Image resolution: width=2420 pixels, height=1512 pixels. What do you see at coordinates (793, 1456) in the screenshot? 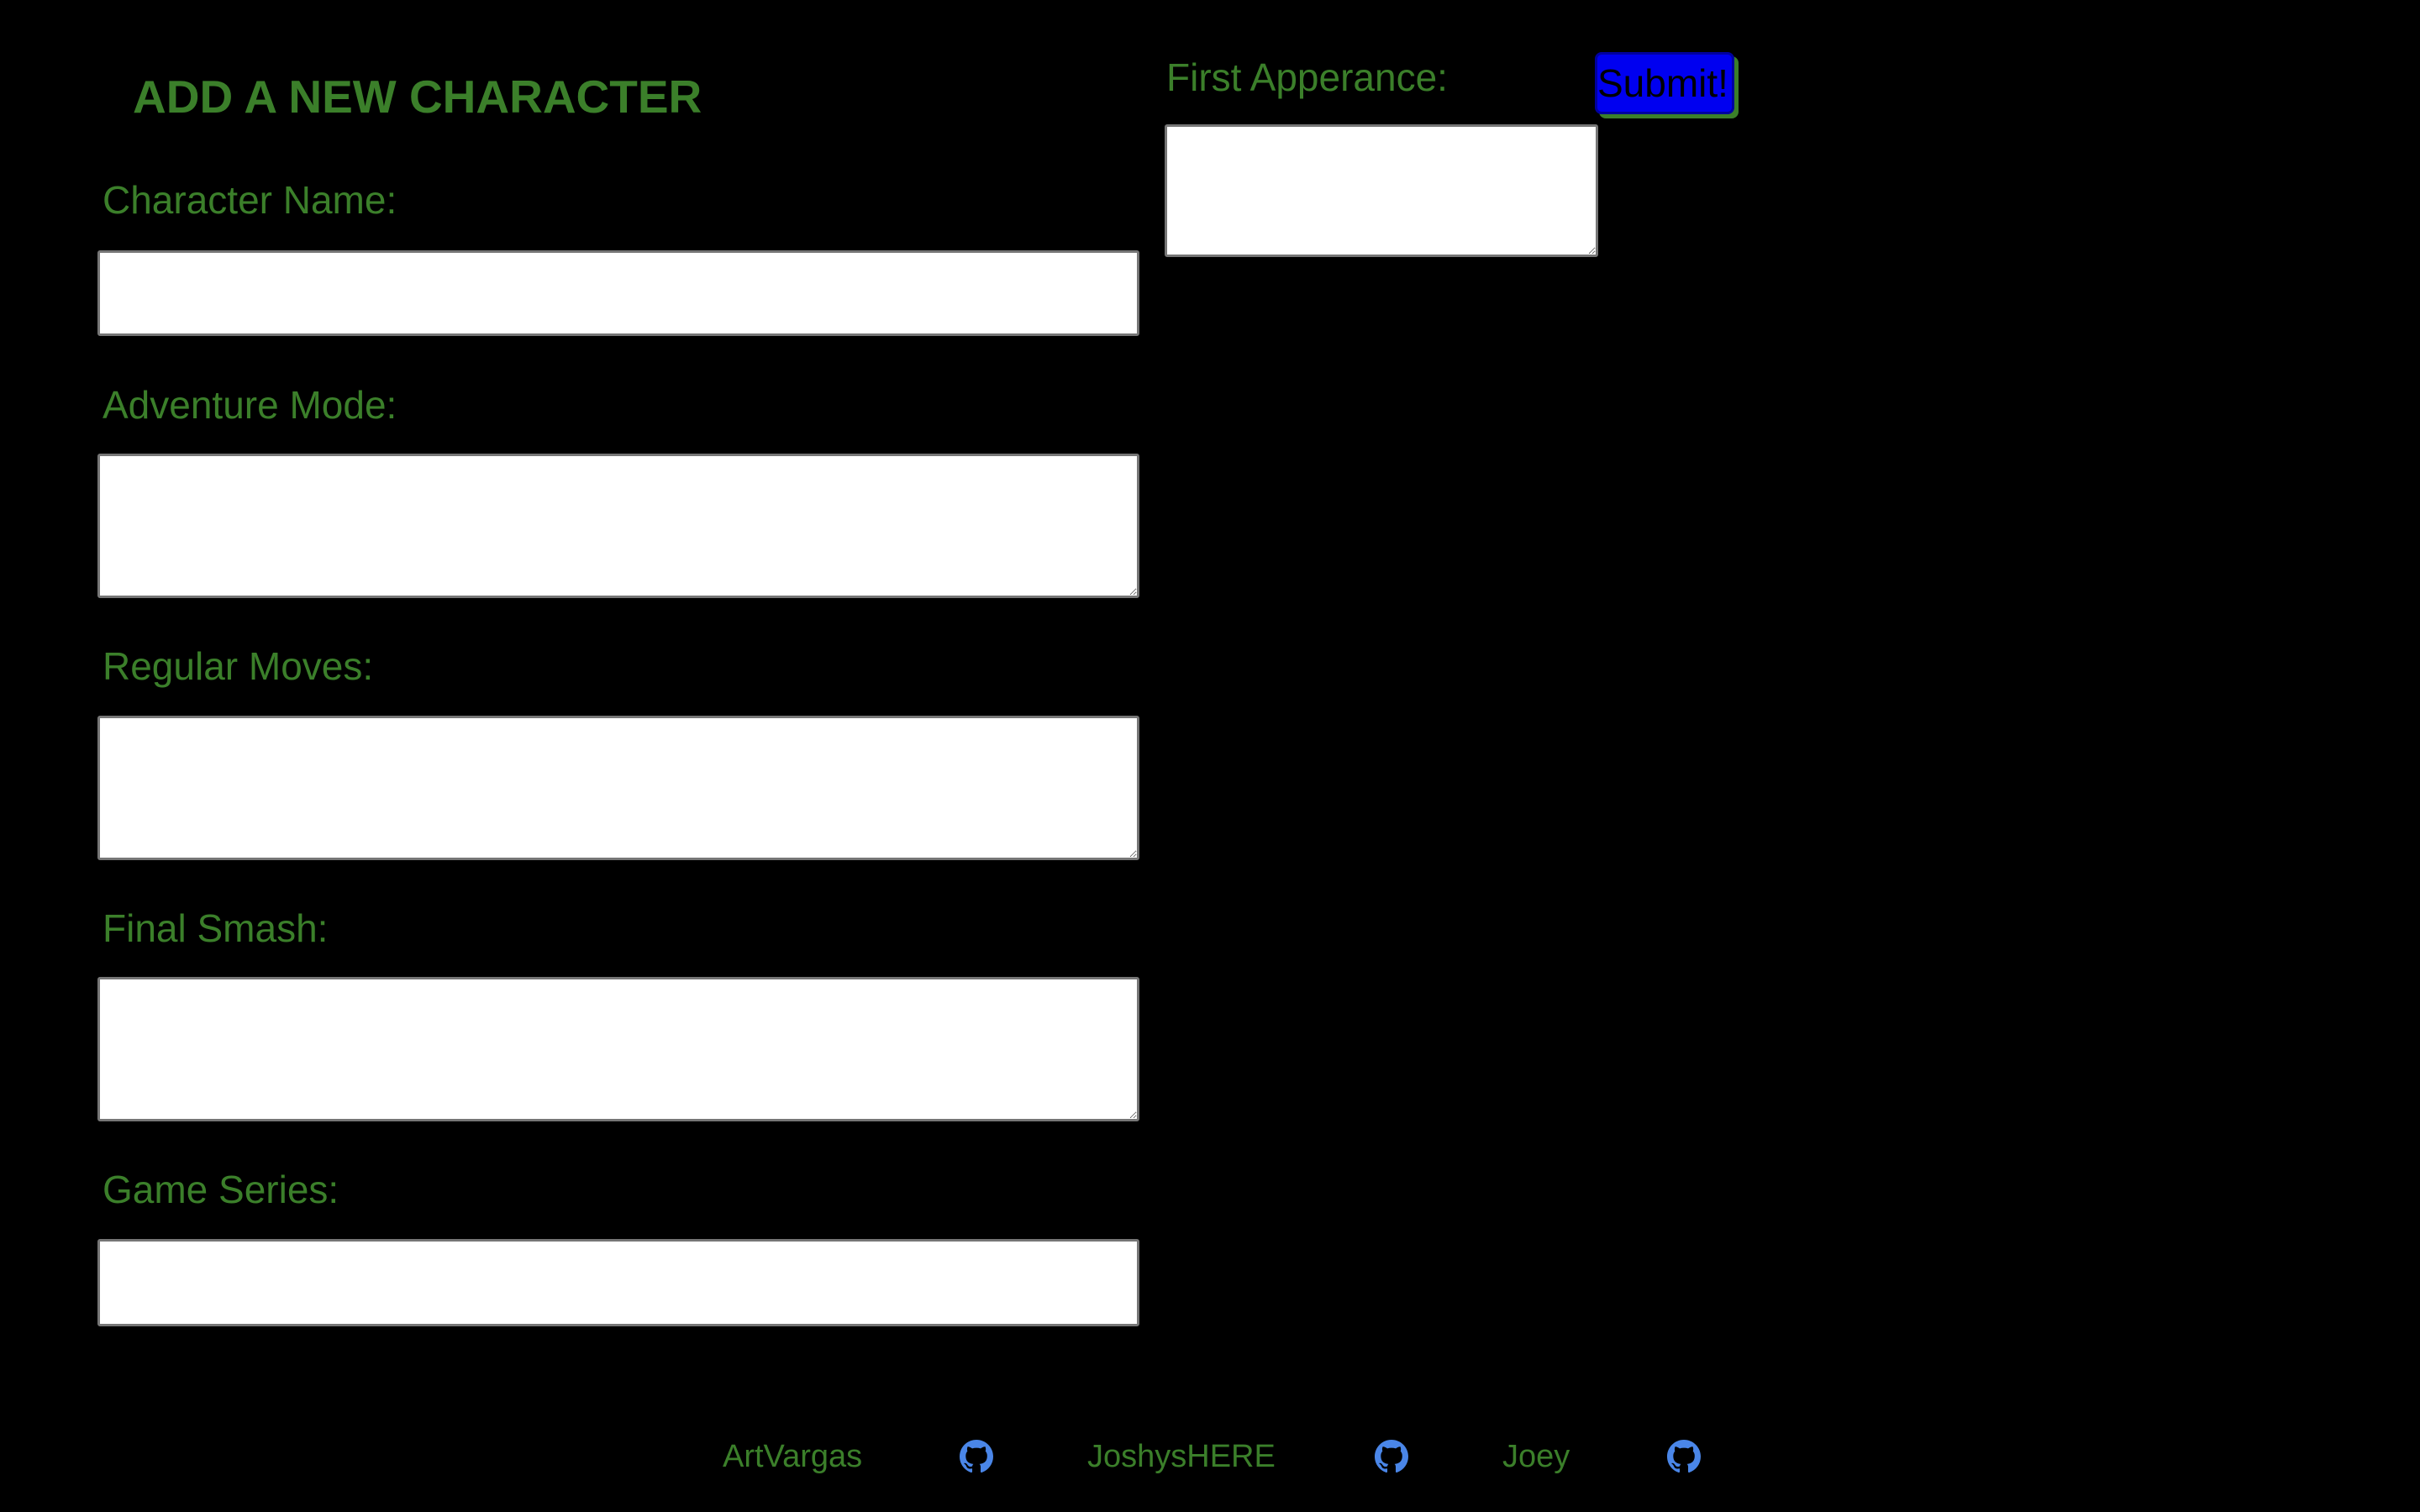
I see `author-name-artvargas: ArtVargas` at bounding box center [793, 1456].